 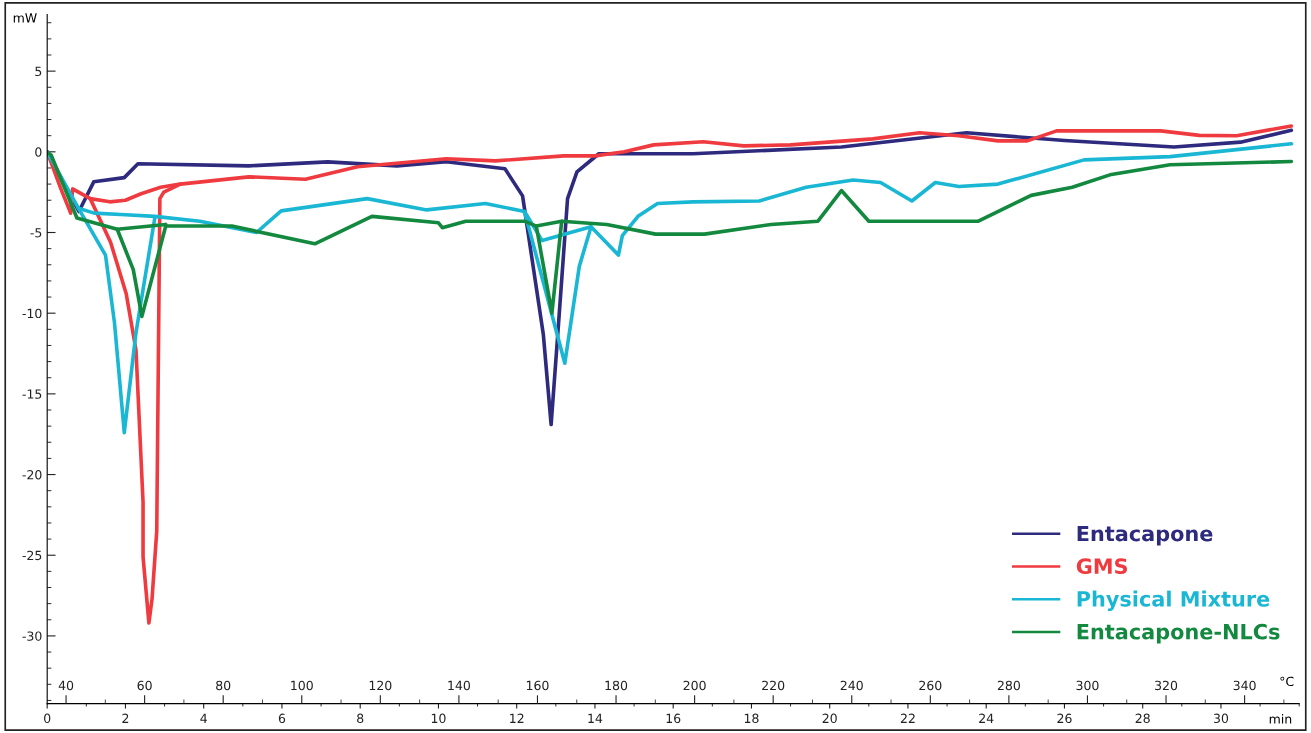 What do you see at coordinates (751, 718) in the screenshot?
I see `x-tick-label: 18` at bounding box center [751, 718].